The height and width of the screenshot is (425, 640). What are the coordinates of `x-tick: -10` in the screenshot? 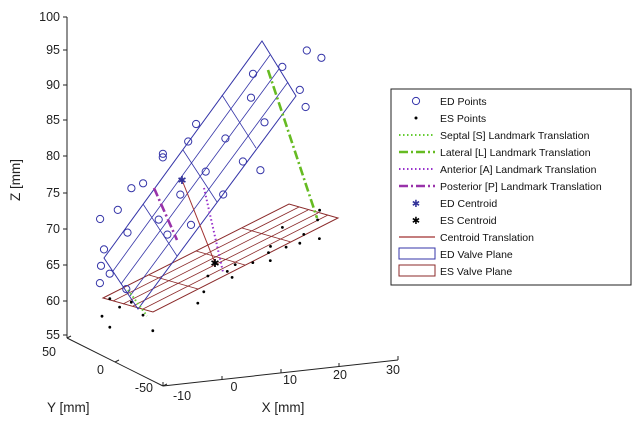 It's located at (176, 392).